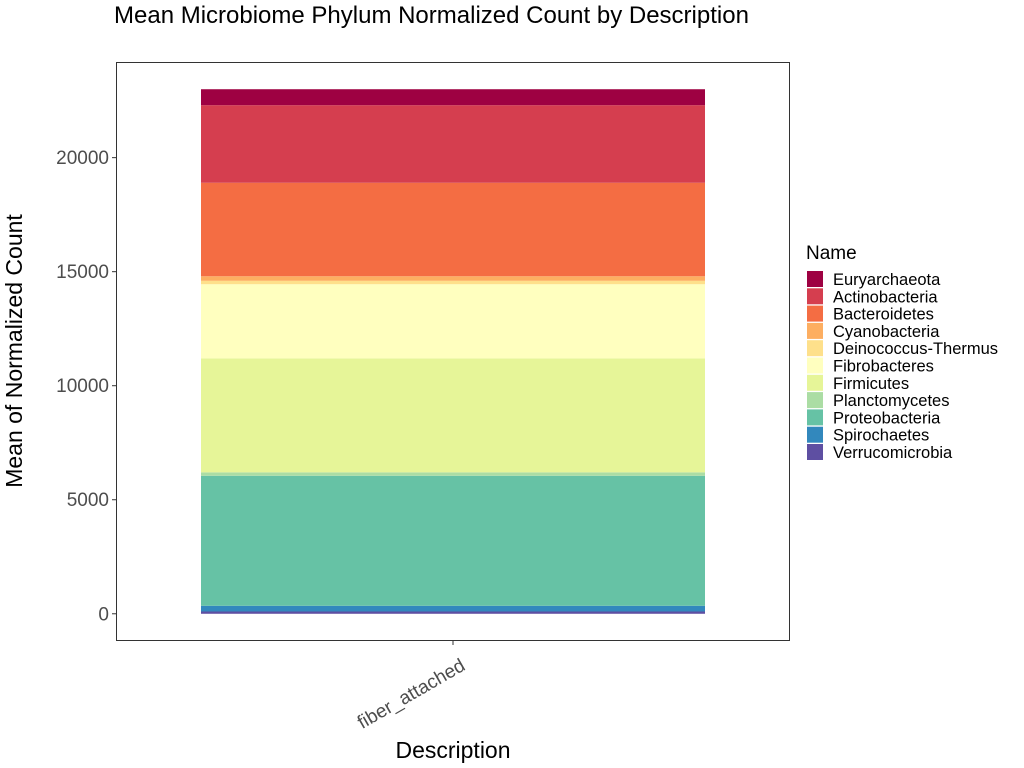 The width and height of the screenshot is (1024, 768). I want to click on legend-label-verrucomicrobia: Verrucomicrobia, so click(893, 453).